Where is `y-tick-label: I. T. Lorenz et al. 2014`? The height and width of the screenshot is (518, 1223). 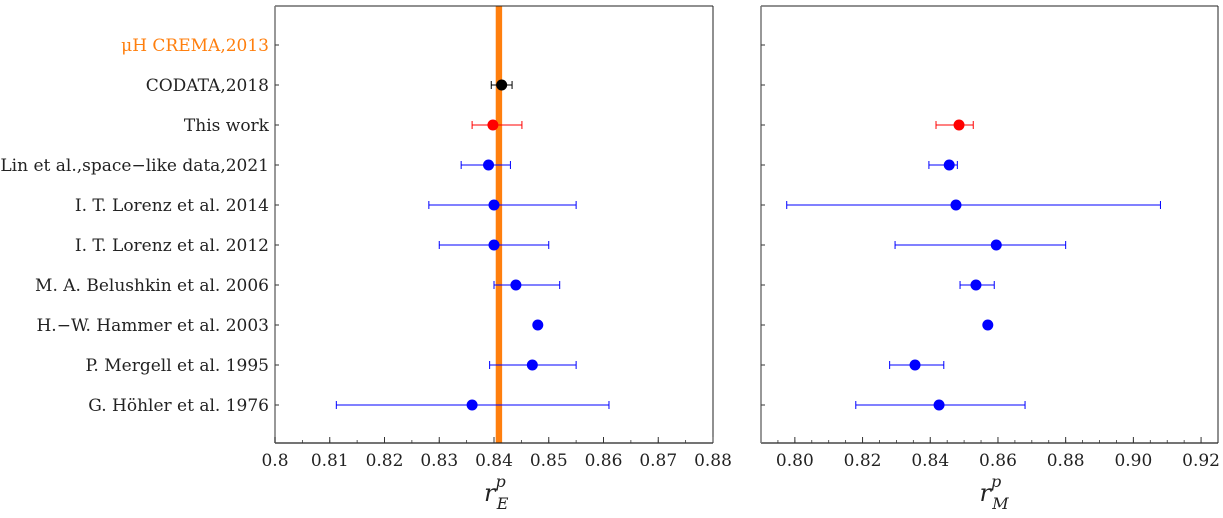
y-tick-label: I. T. Lorenz et al. 2014 is located at coordinates (172, 206).